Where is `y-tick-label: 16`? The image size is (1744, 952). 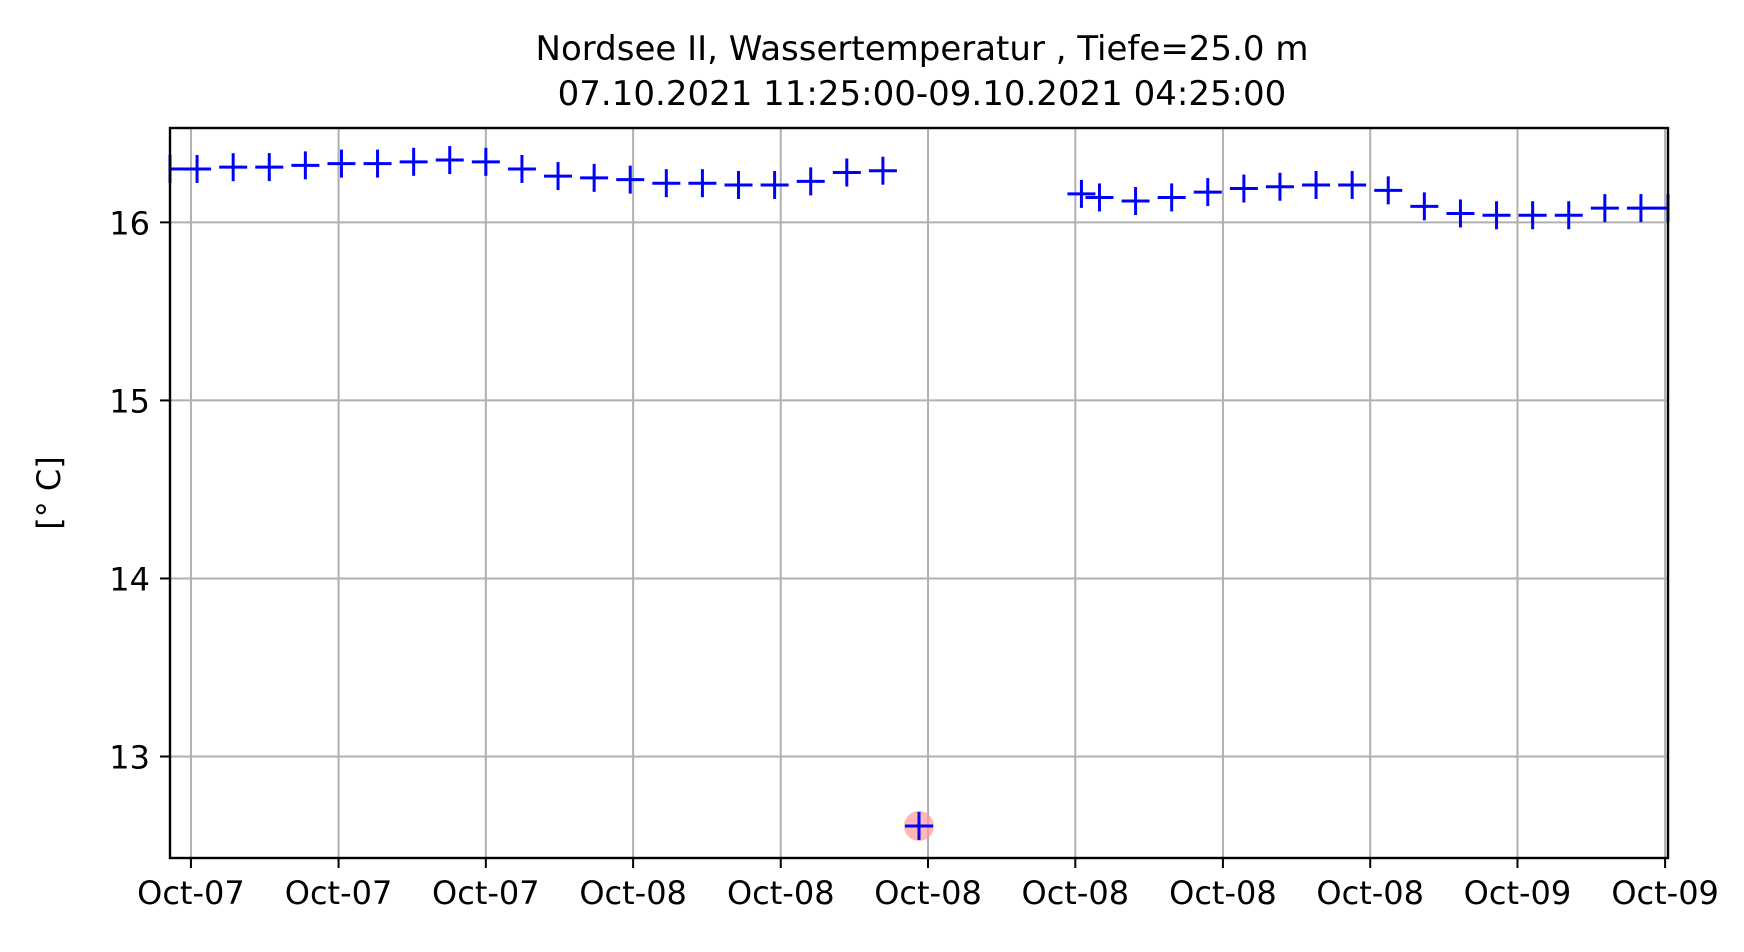 y-tick-label: 16 is located at coordinates (129, 223).